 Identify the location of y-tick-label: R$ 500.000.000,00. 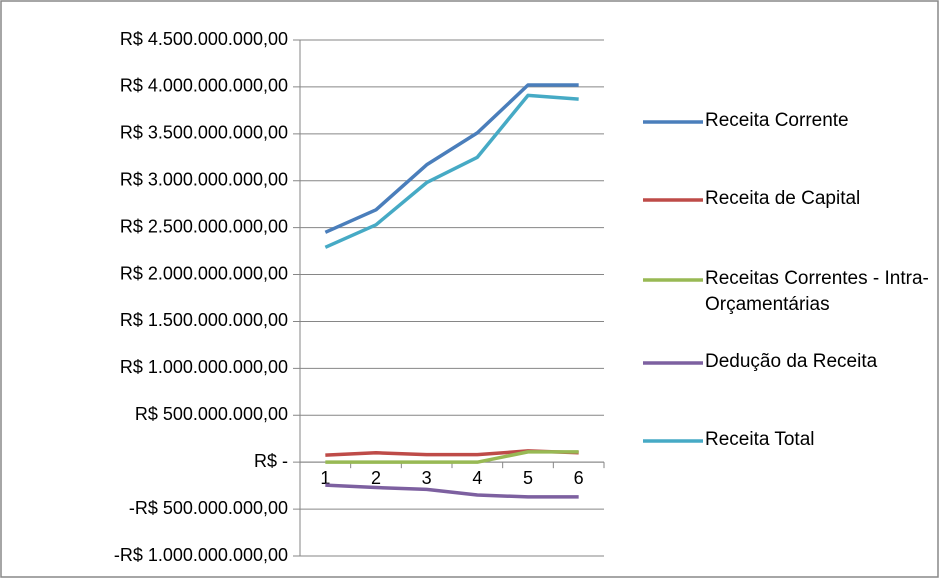
(211, 414).